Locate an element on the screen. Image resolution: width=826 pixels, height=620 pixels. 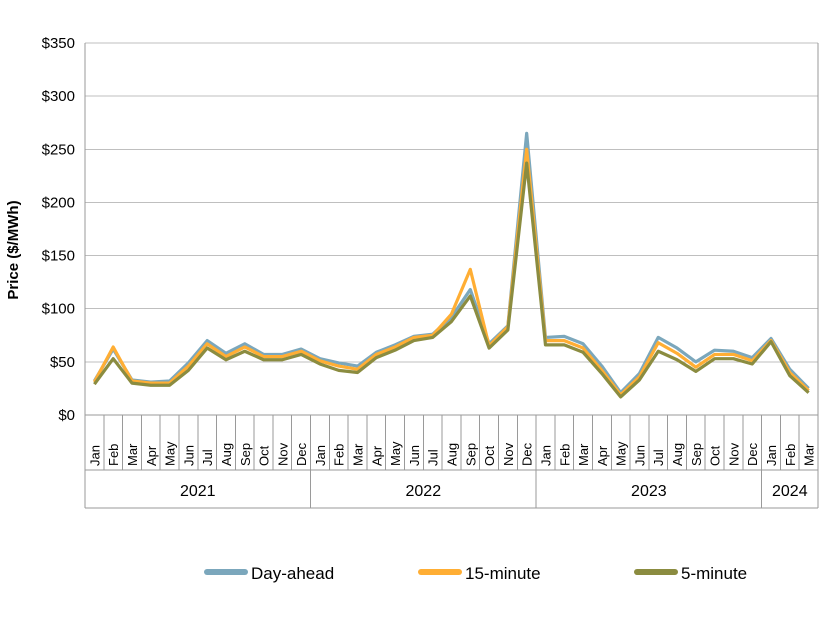
y-axis-tick-label: $200 is located at coordinates (58, 202).